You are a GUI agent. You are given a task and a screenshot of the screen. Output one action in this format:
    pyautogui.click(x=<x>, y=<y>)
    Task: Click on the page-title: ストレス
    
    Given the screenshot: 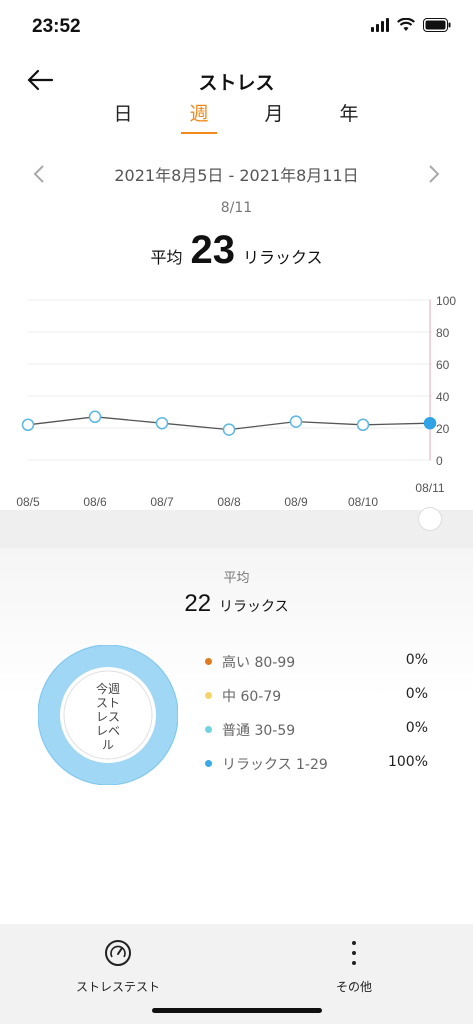 What is the action you would take?
    pyautogui.click(x=236, y=83)
    